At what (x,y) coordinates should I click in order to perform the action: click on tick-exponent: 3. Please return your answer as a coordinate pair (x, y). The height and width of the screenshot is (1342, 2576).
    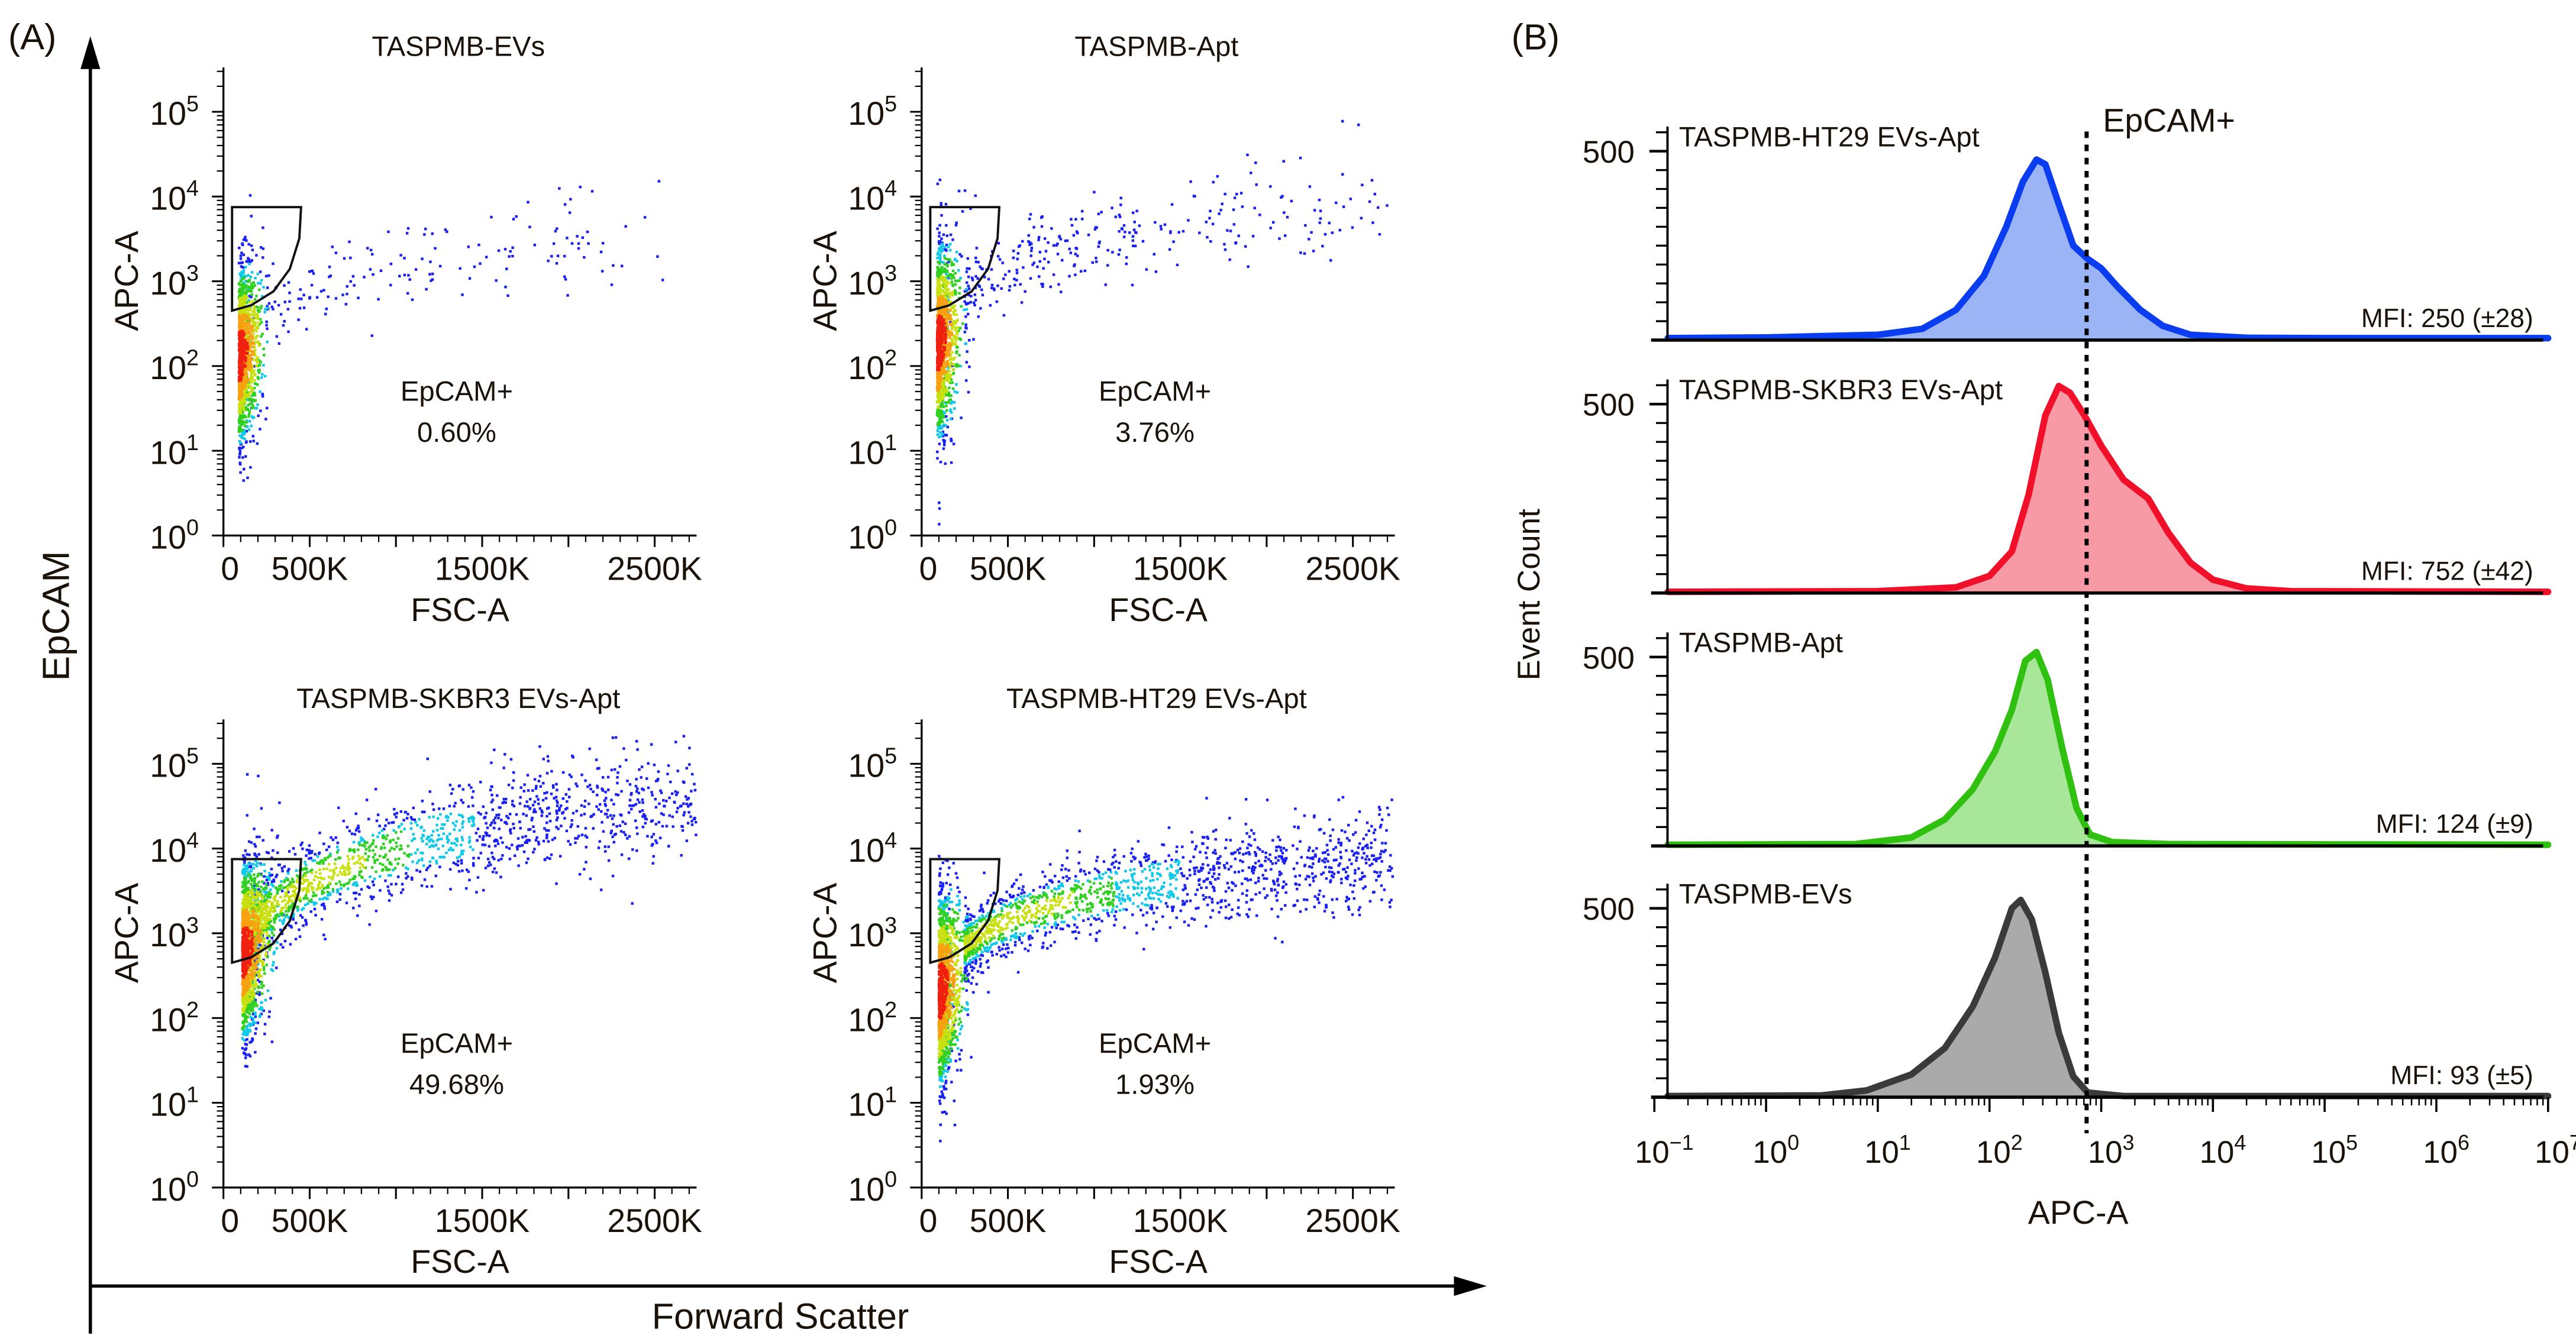
    Looking at the image, I should click on (891, 274).